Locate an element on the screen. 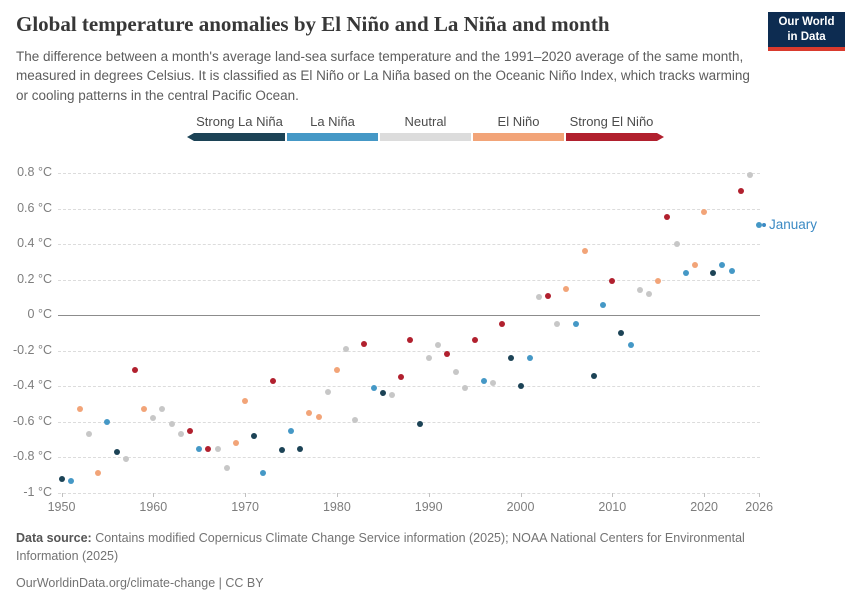 The height and width of the screenshot is (600, 850). y-axis-label: 0.6 °C is located at coordinates (34, 207).